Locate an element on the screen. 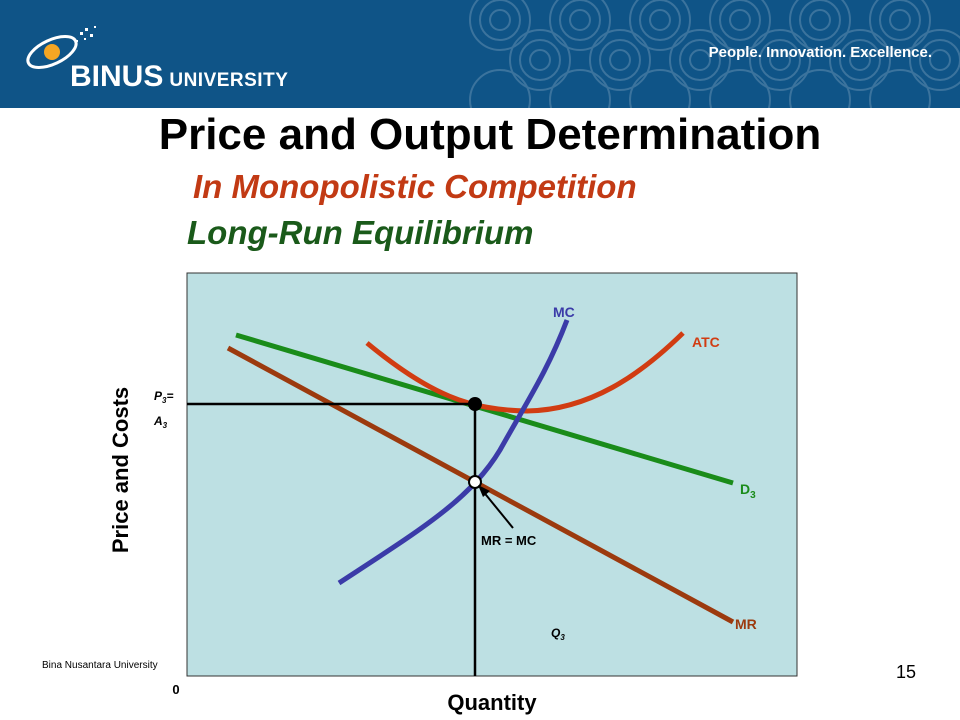 Image resolution: width=960 pixels, height=720 pixels. tagline: People. Innovation. Excellence. is located at coordinates (820, 52).